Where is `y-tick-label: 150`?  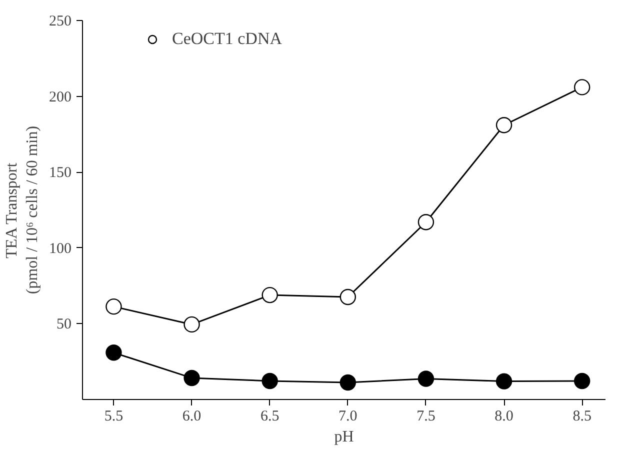 y-tick-label: 150 is located at coordinates (60, 173).